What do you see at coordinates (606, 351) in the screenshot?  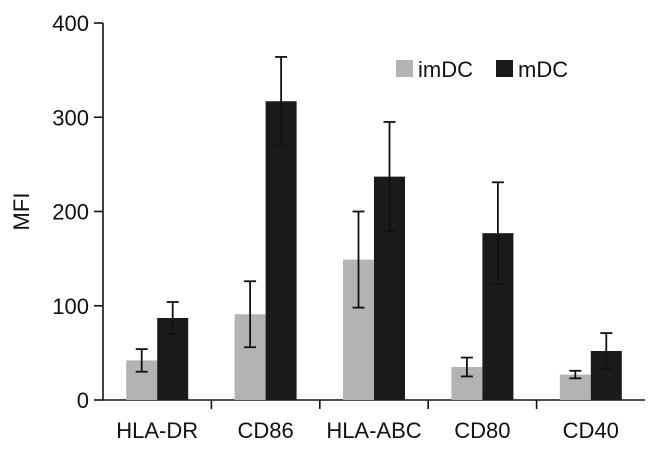 I see `error-bar-mDC-CD40` at bounding box center [606, 351].